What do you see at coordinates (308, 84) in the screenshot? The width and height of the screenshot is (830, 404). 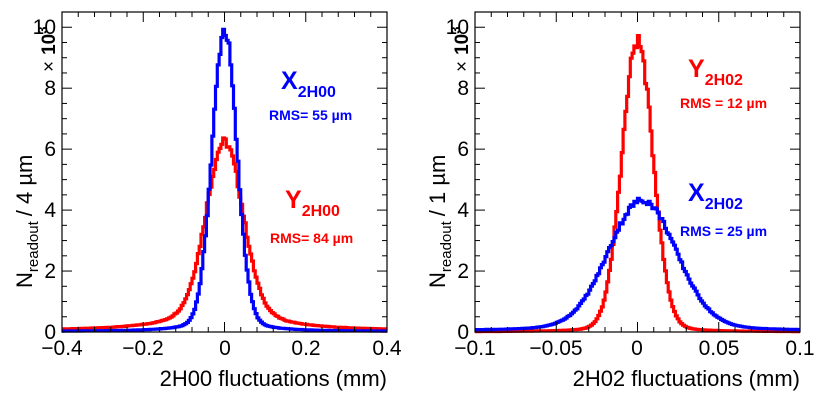 I see `legend-label-x2h00: X2H00` at bounding box center [308, 84].